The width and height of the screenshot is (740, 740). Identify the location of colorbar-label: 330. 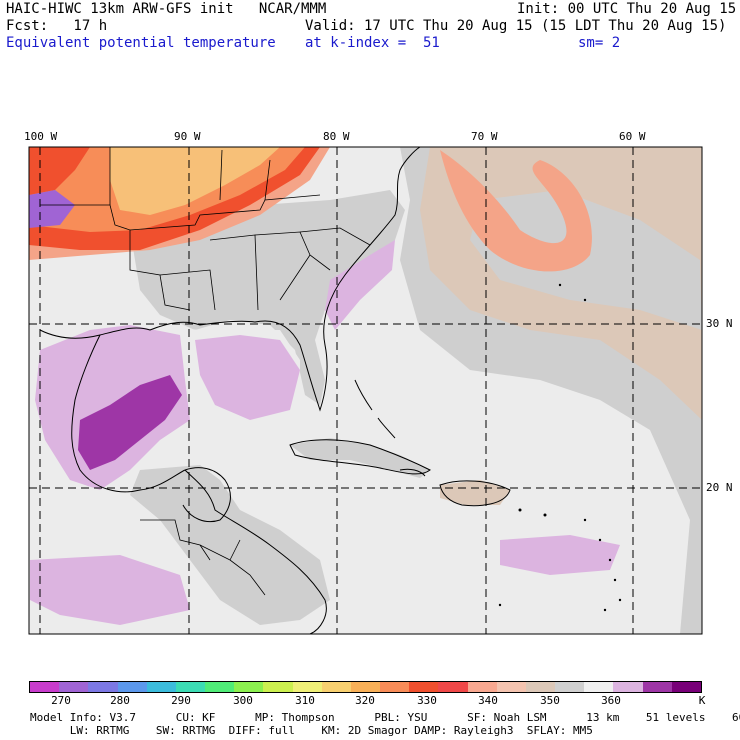
(427, 700).